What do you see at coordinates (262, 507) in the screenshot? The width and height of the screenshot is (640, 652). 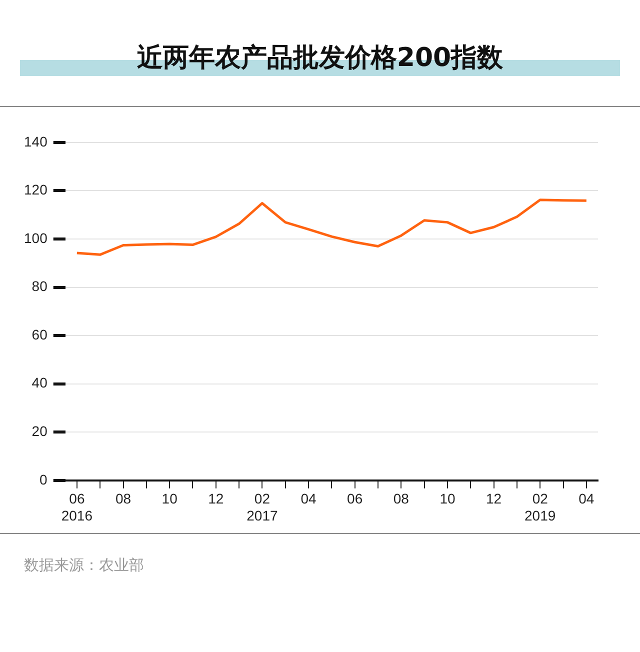 I see `x-tick-label: 02 2017` at bounding box center [262, 507].